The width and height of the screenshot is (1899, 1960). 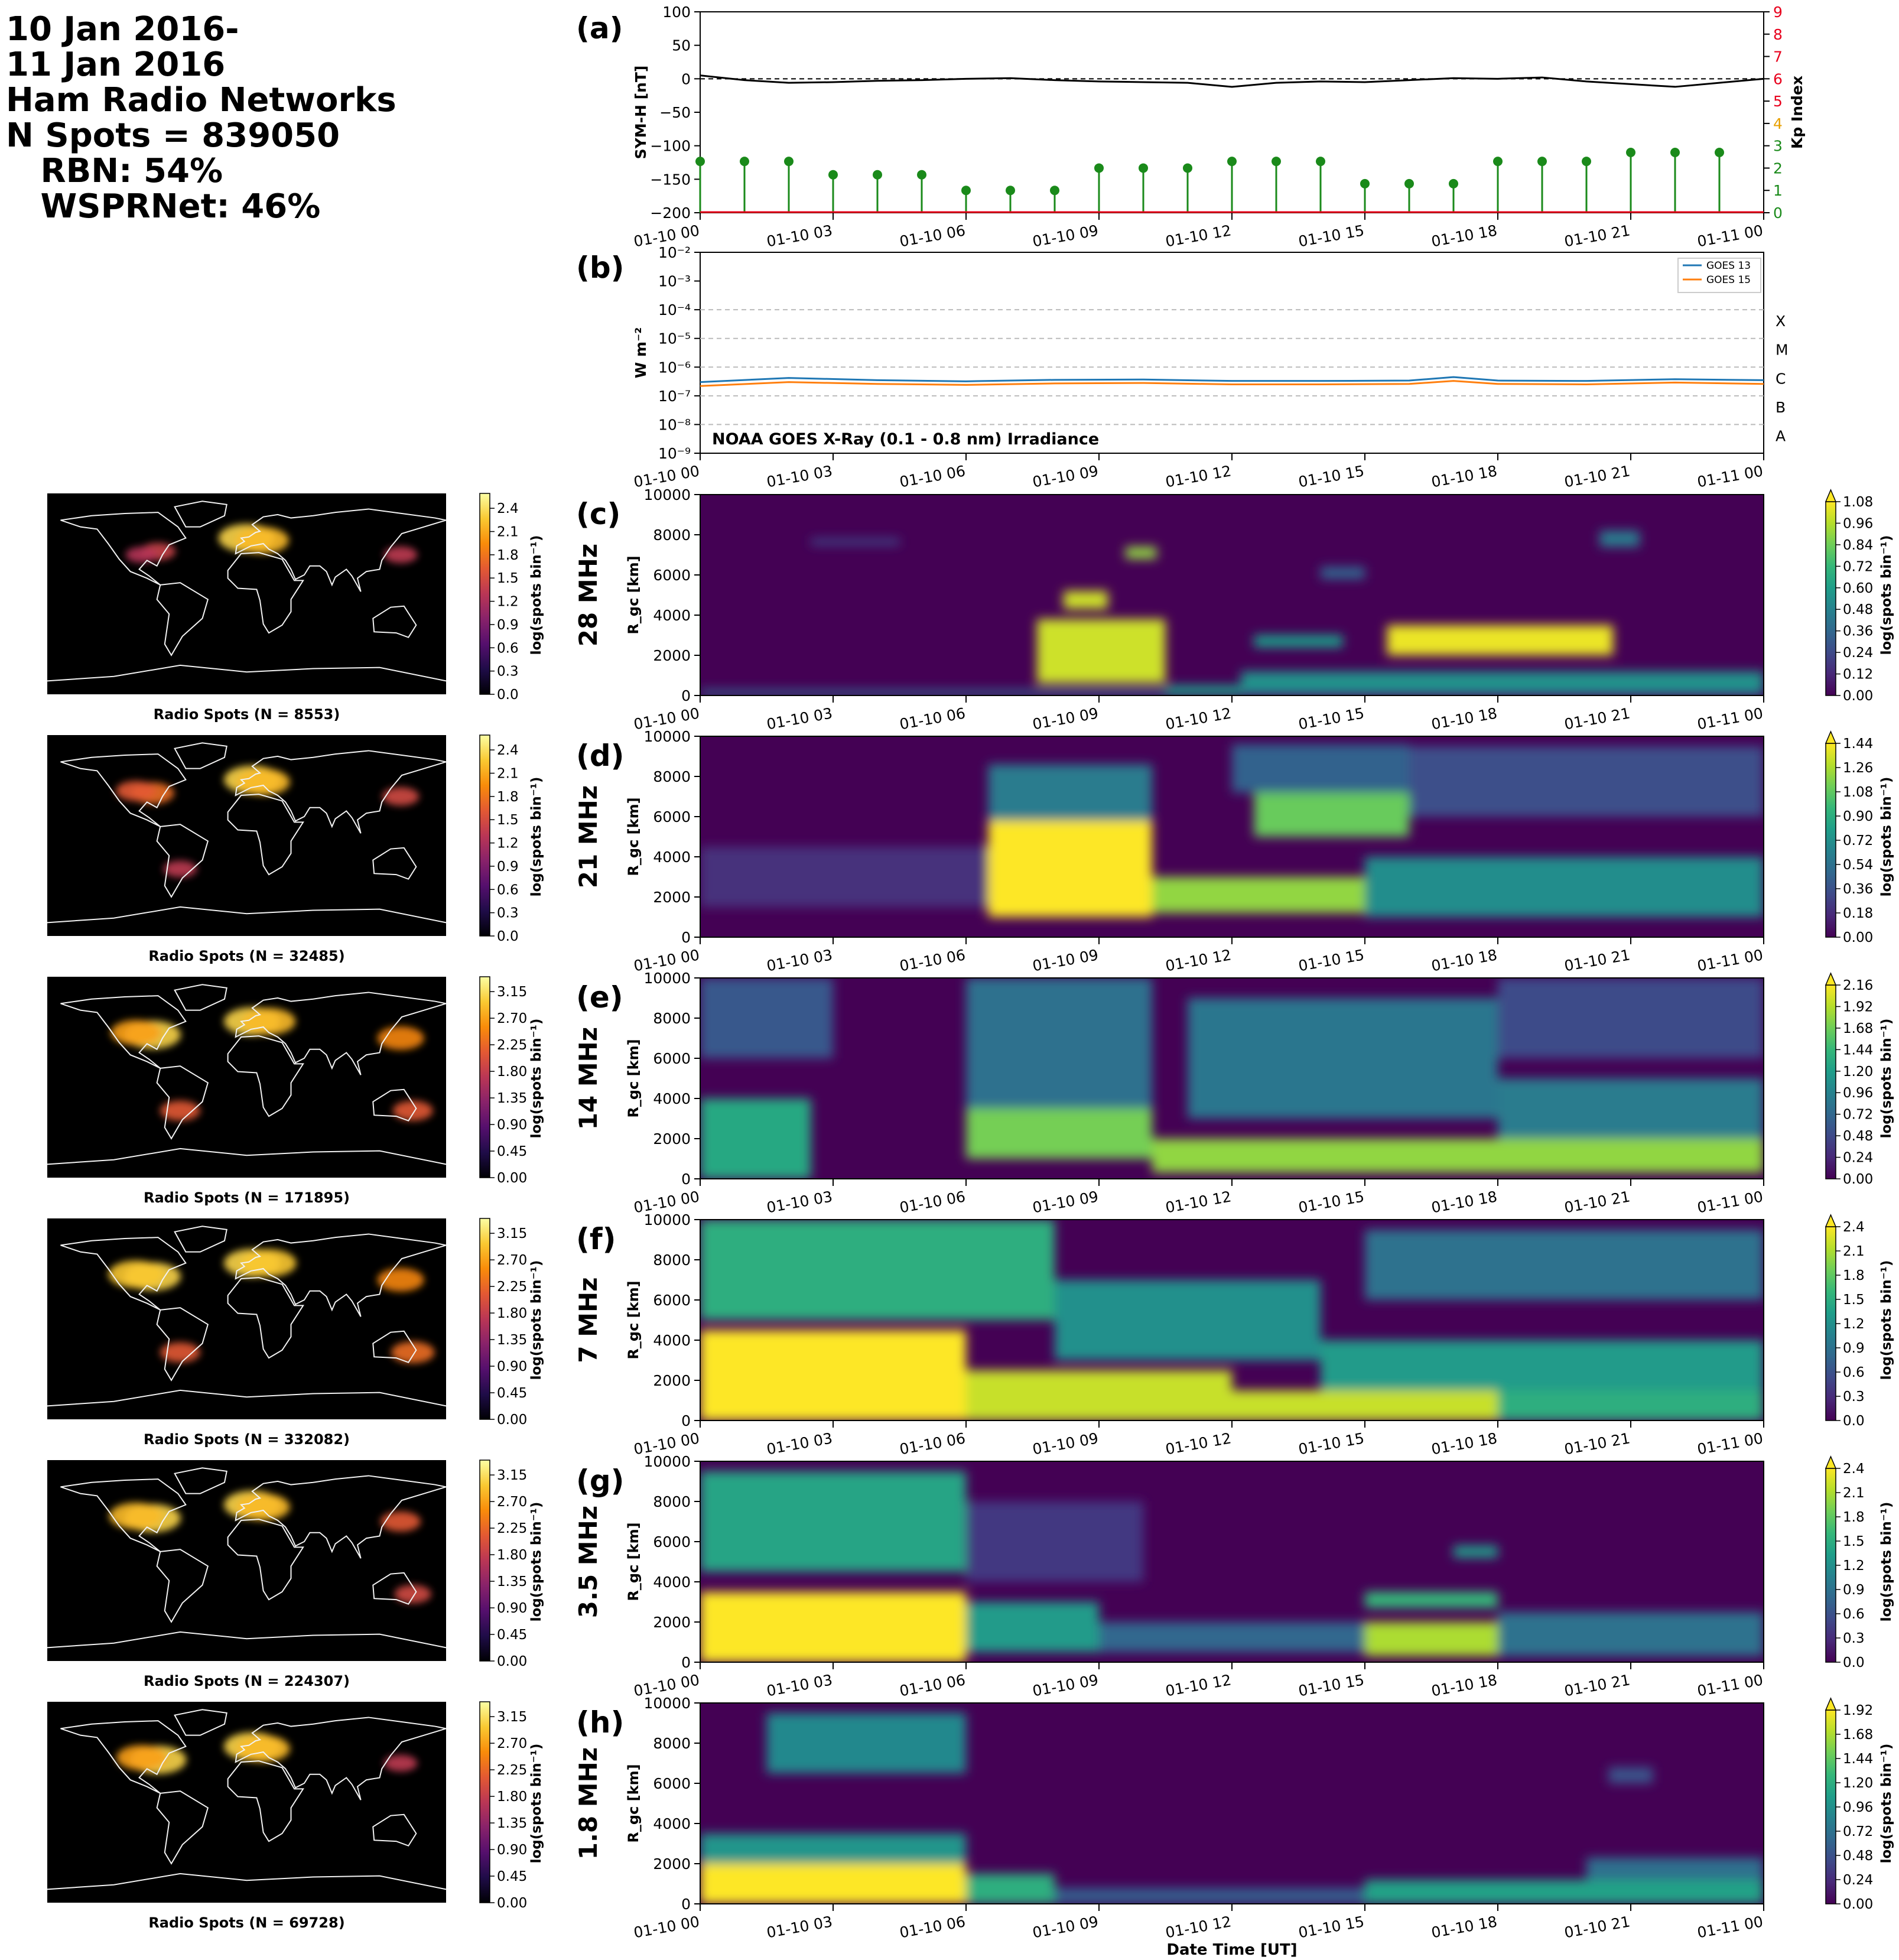 What do you see at coordinates (1778, 12) in the screenshot?
I see `y2-tick-label: 9` at bounding box center [1778, 12].